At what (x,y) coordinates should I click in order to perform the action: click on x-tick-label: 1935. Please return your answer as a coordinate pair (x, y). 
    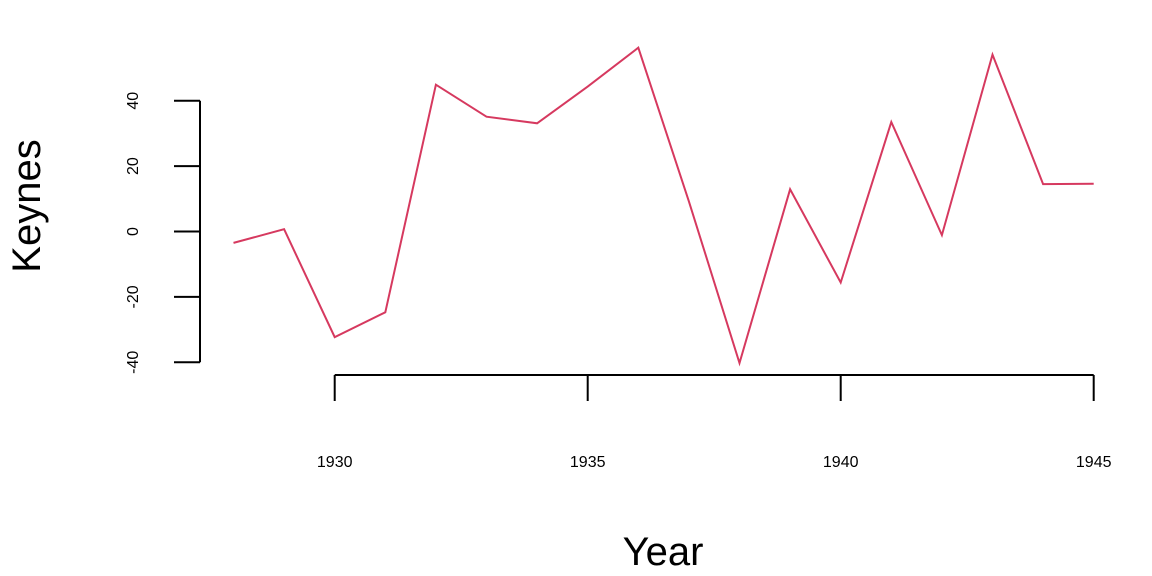
    Looking at the image, I should click on (588, 462).